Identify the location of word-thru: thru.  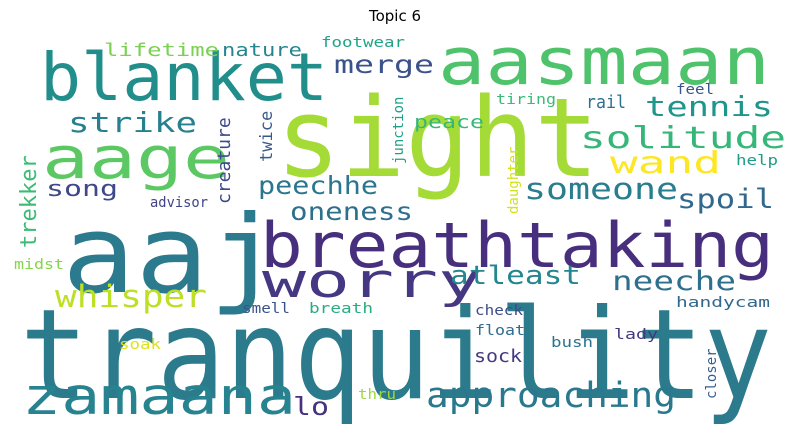
(377, 395).